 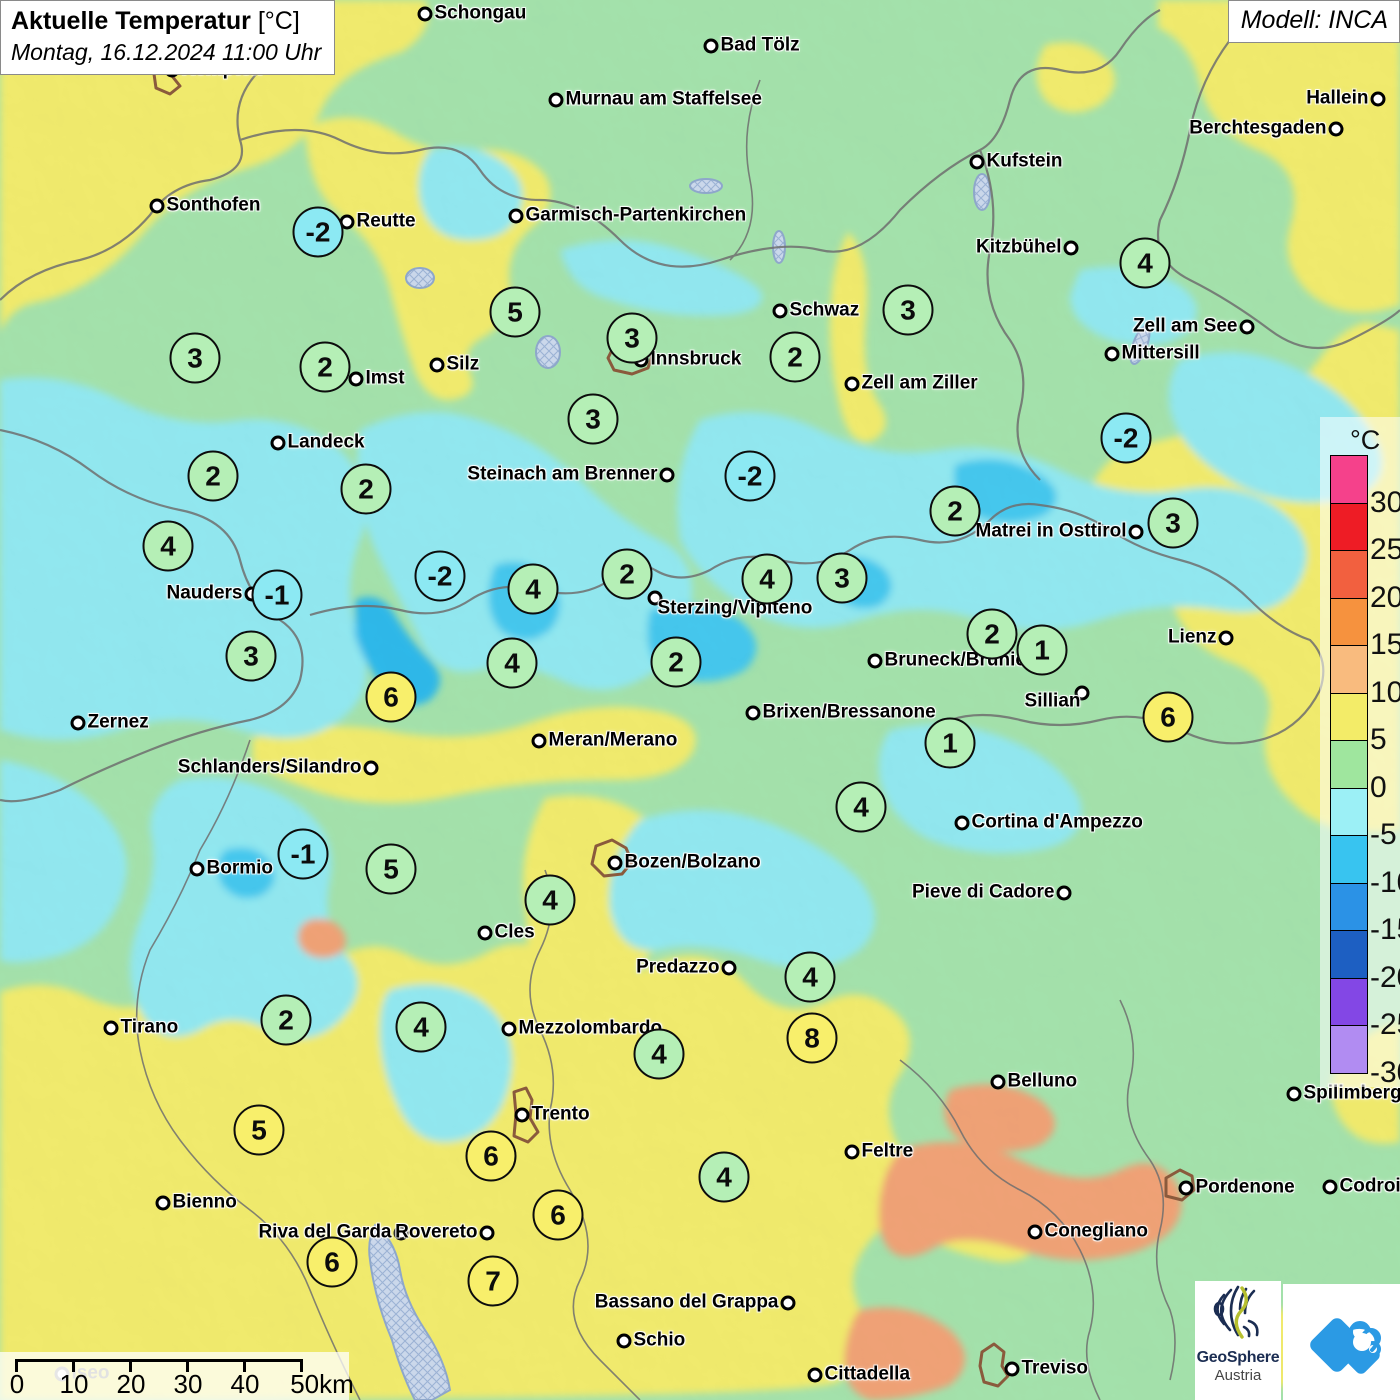 I want to click on city-matrei-in-osttirol: Matrei in Osttirol, so click(x=1060, y=530).